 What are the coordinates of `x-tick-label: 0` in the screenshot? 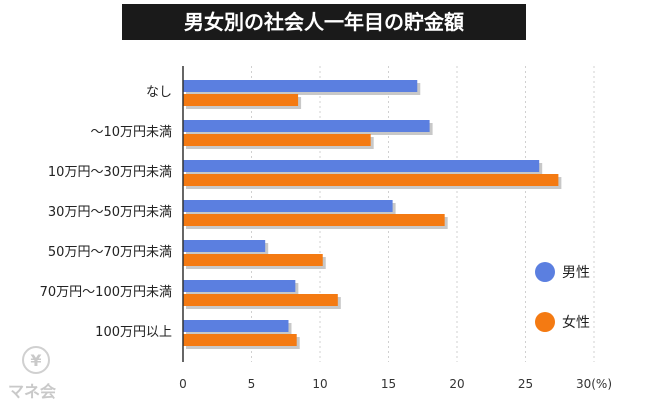 It's located at (183, 384).